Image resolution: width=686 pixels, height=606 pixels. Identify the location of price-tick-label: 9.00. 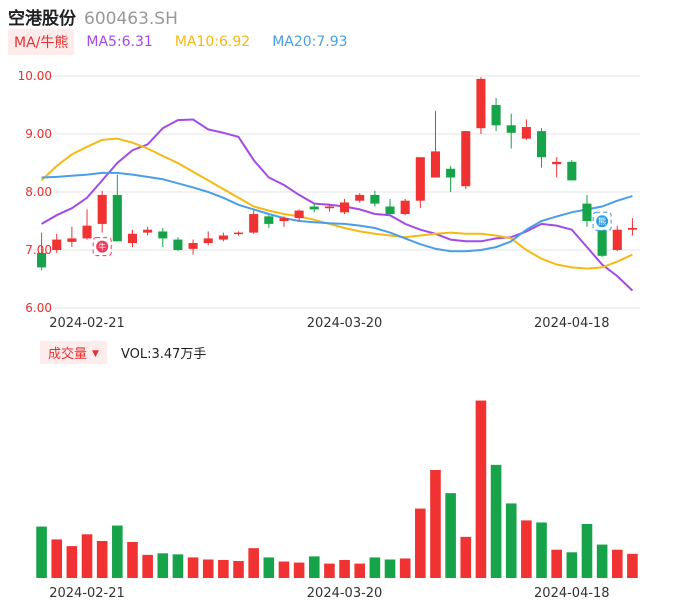
(38, 134).